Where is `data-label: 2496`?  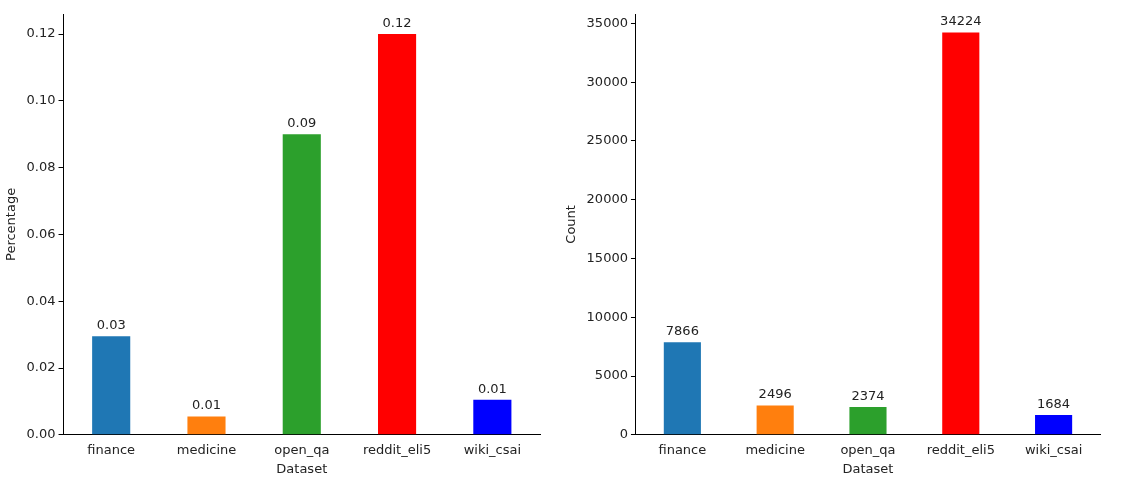 data-label: 2496 is located at coordinates (775, 394).